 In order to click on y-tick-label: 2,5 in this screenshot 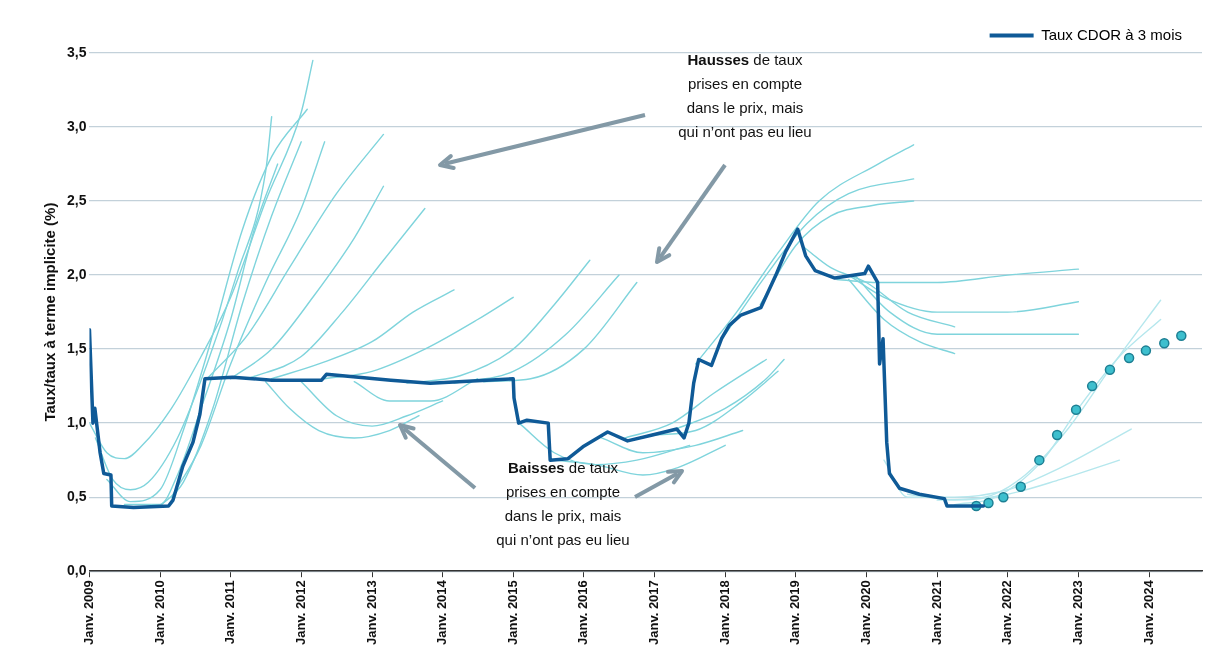, I will do `click(76, 199)`.